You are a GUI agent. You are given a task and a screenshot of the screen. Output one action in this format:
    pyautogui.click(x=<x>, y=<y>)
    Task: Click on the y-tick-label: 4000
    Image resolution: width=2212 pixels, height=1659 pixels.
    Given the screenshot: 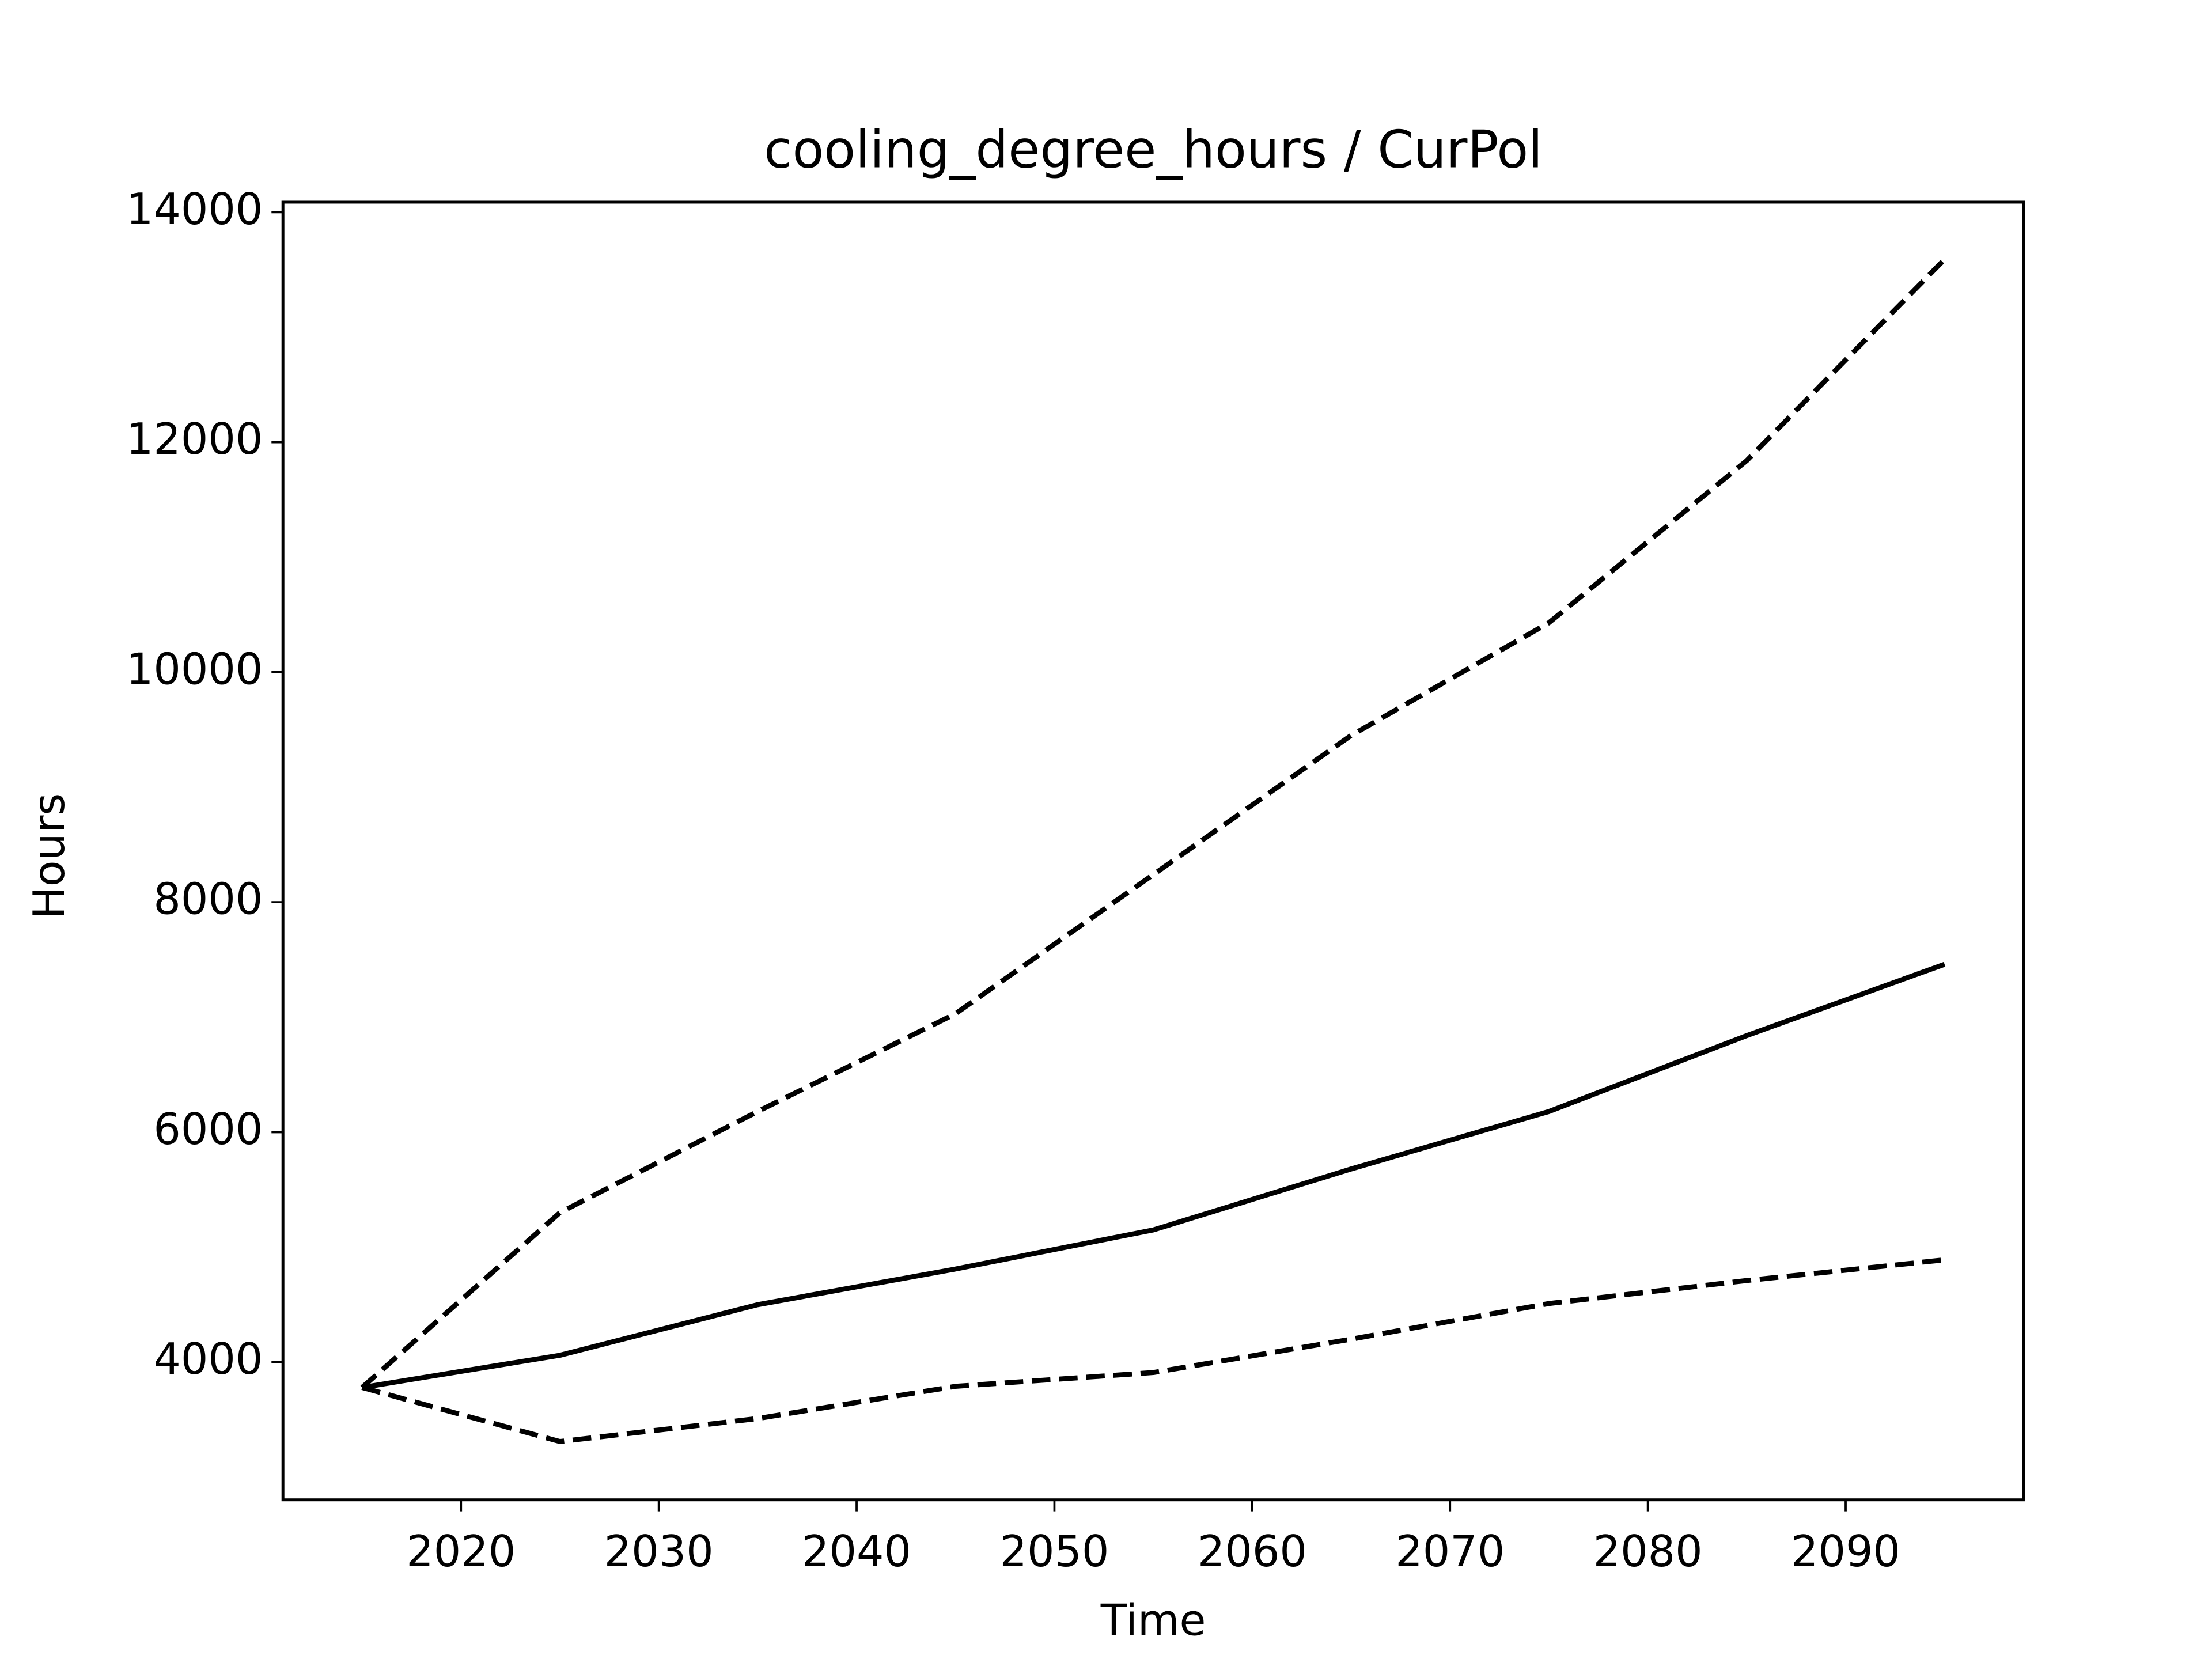 What is the action you would take?
    pyautogui.click(x=208, y=1359)
    